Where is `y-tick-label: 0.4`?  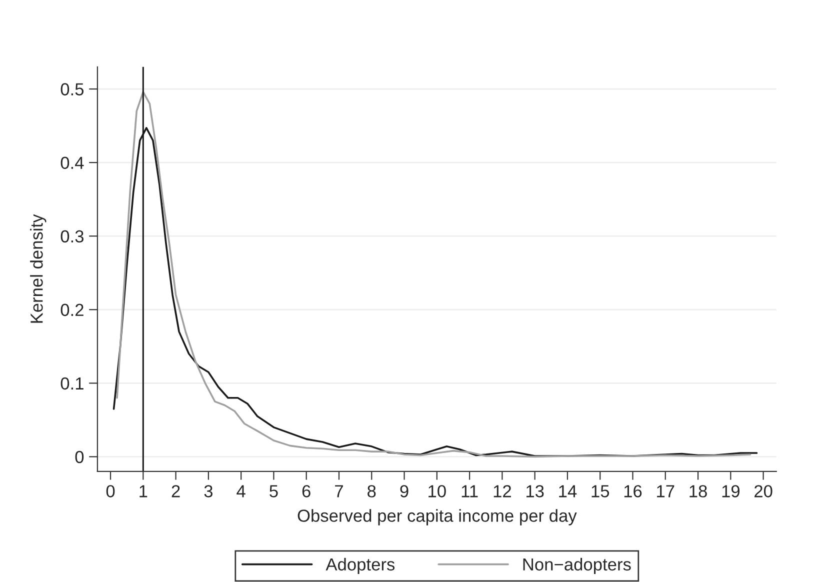 y-tick-label: 0.4 is located at coordinates (72, 162).